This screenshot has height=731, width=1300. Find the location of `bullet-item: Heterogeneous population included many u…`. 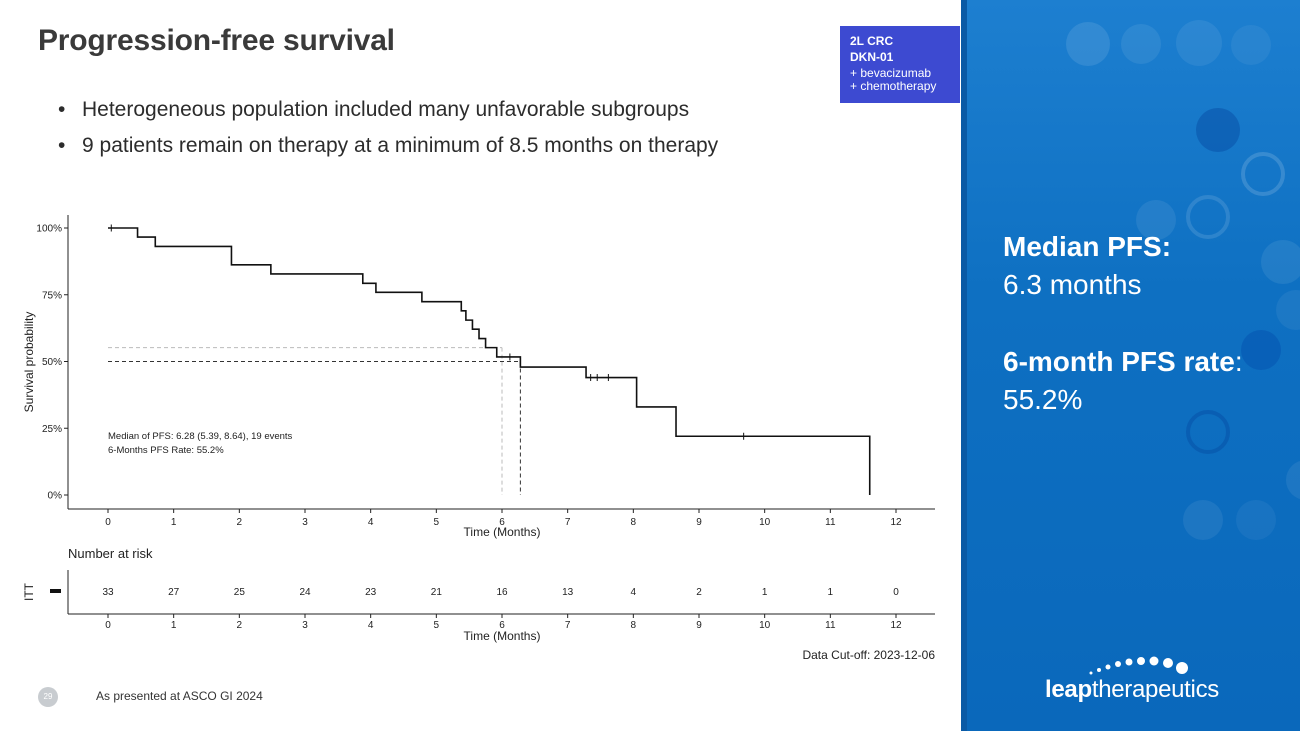

bullet-item: Heterogeneous population included many u… is located at coordinates (388, 110).